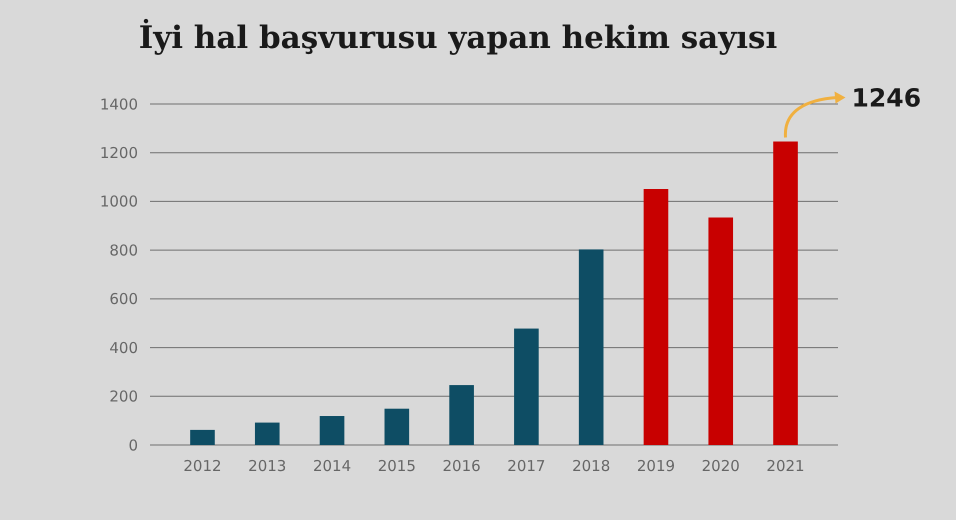 The width and height of the screenshot is (956, 520). Describe the element at coordinates (123, 397) in the screenshot. I see `y-tick-label: 200` at that location.